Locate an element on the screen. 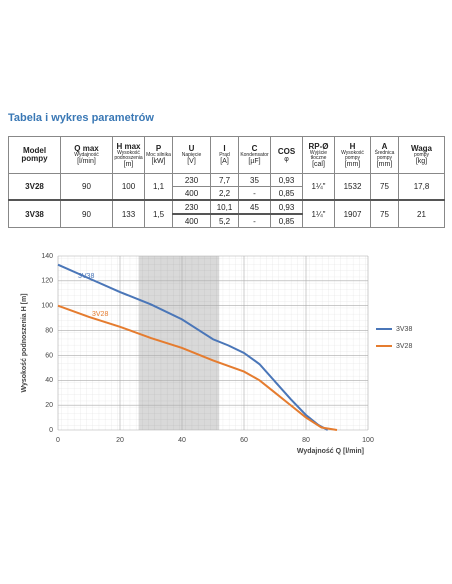 Image resolution: width=452 pixels, height=584 pixels. header-sub: Kondensator is located at coordinates (254, 155).